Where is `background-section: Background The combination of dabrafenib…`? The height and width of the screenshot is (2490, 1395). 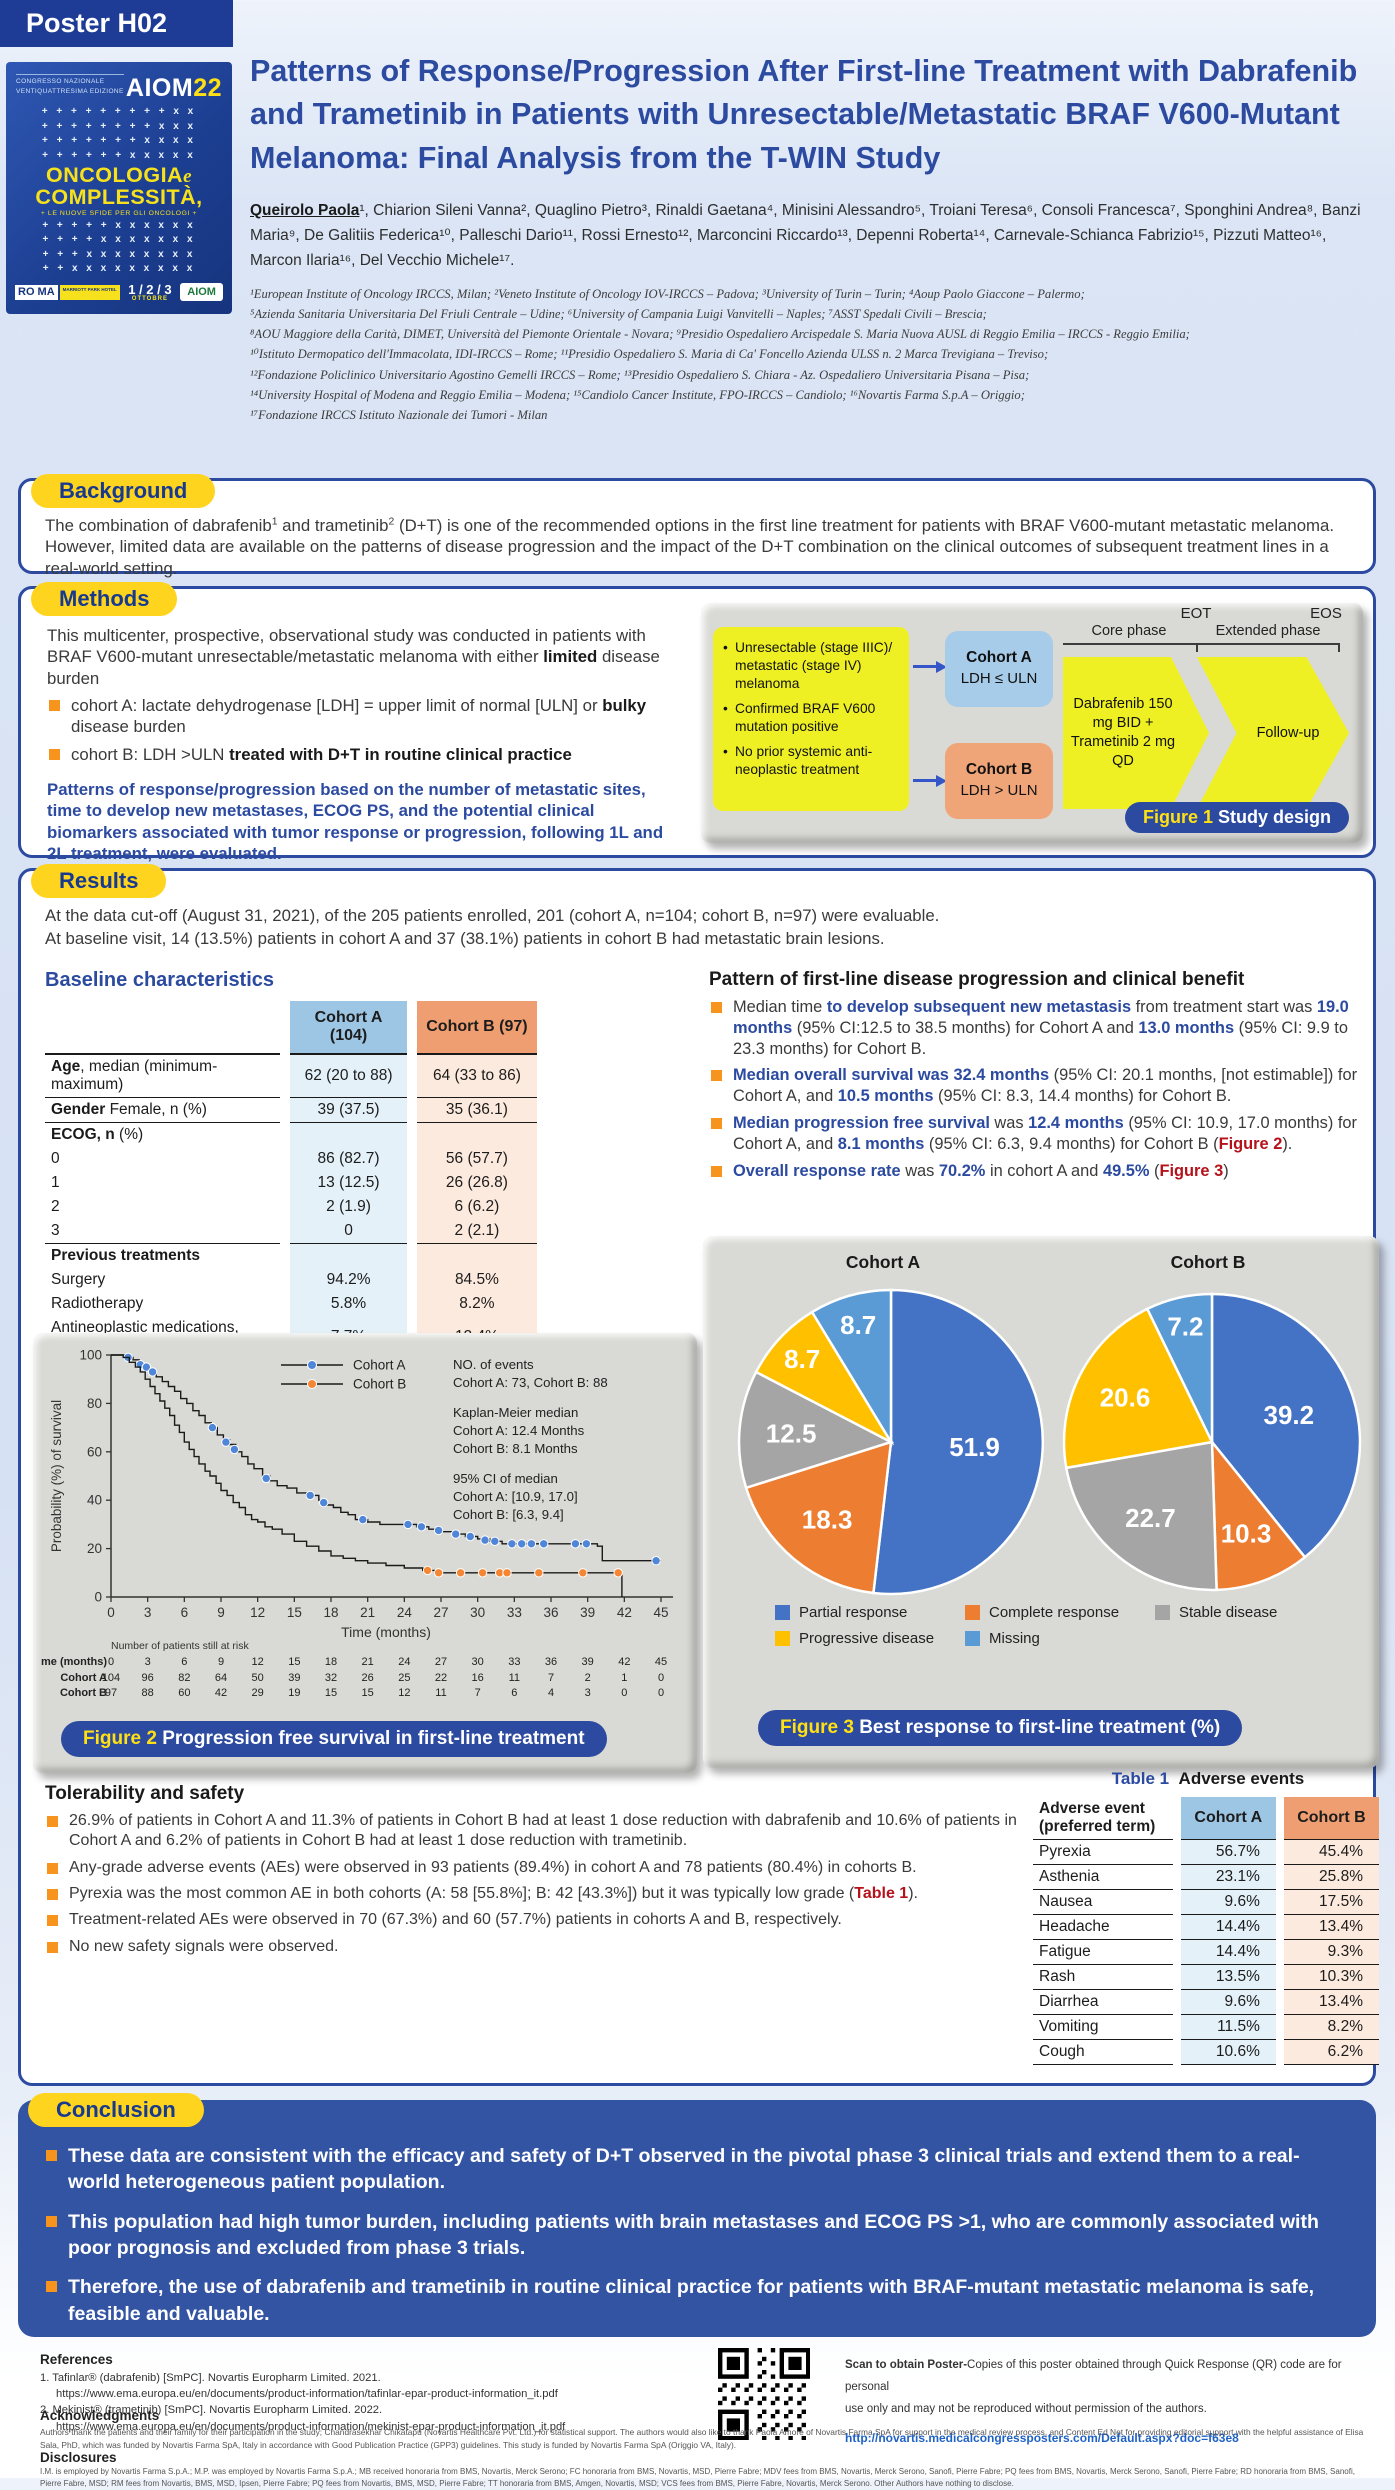 background-section: Background The combination of dabrafenib… is located at coordinates (697, 526).